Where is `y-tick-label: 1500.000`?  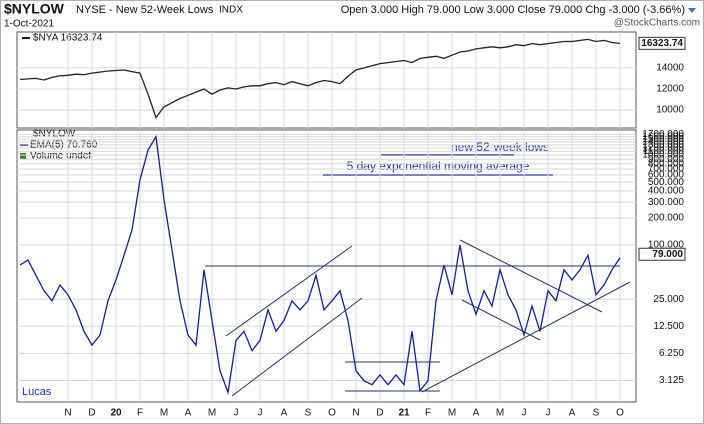 y-tick-label: 1500.000 is located at coordinates (663, 139).